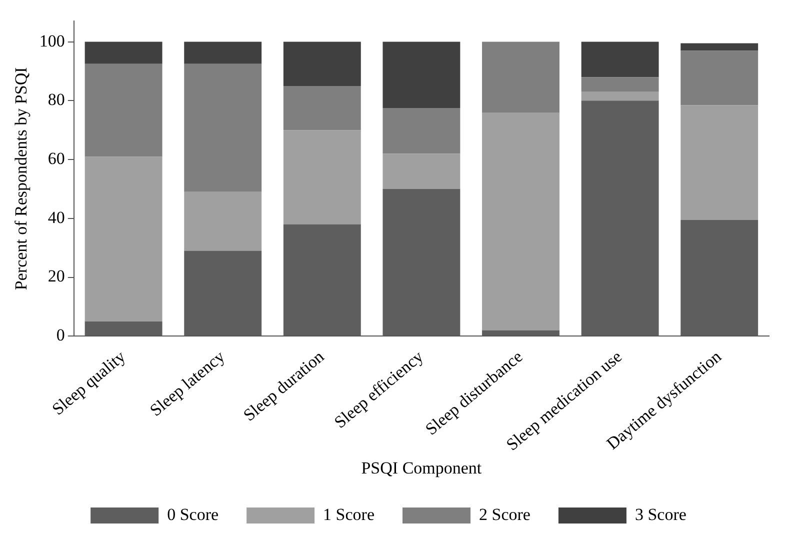 The height and width of the screenshot is (542, 797). What do you see at coordinates (56, 158) in the screenshot?
I see `y-tick-label: 60` at bounding box center [56, 158].